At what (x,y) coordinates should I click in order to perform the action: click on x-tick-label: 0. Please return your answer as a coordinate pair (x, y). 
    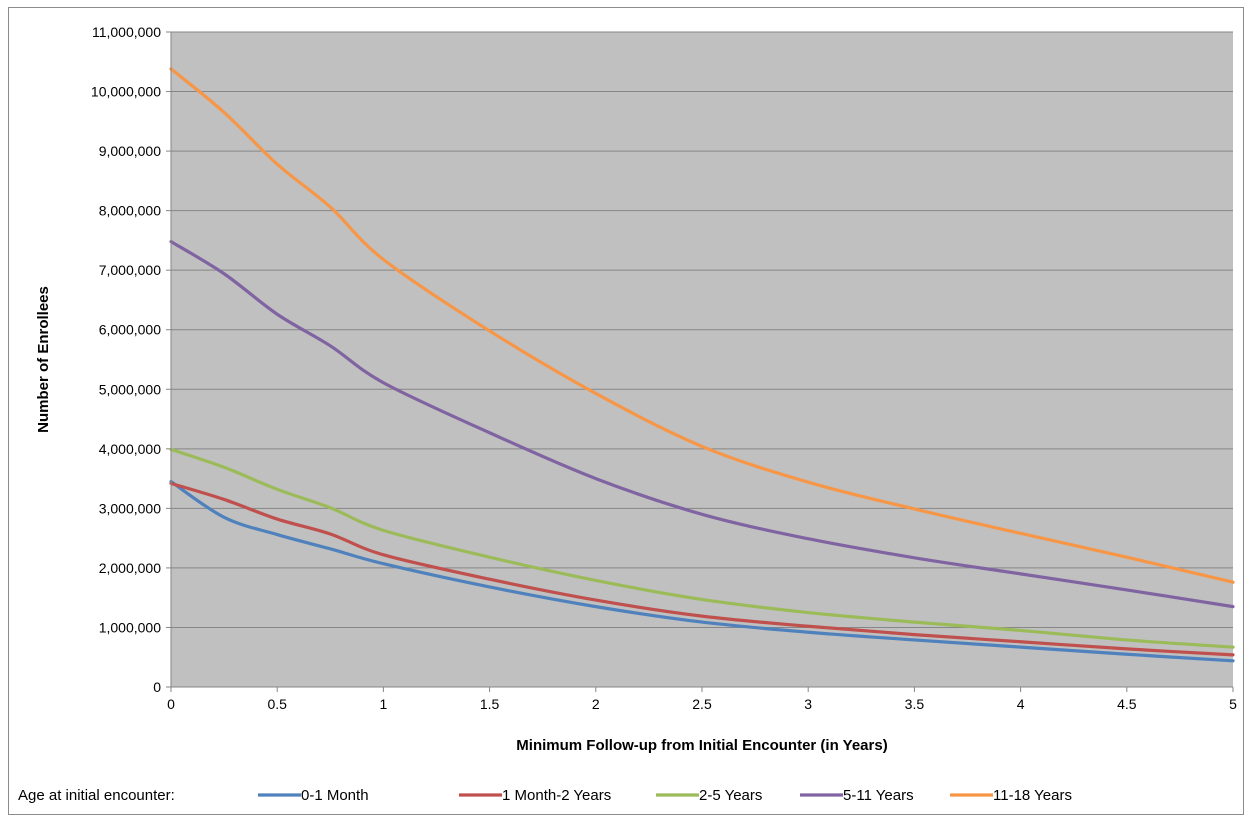
    Looking at the image, I should click on (171, 704).